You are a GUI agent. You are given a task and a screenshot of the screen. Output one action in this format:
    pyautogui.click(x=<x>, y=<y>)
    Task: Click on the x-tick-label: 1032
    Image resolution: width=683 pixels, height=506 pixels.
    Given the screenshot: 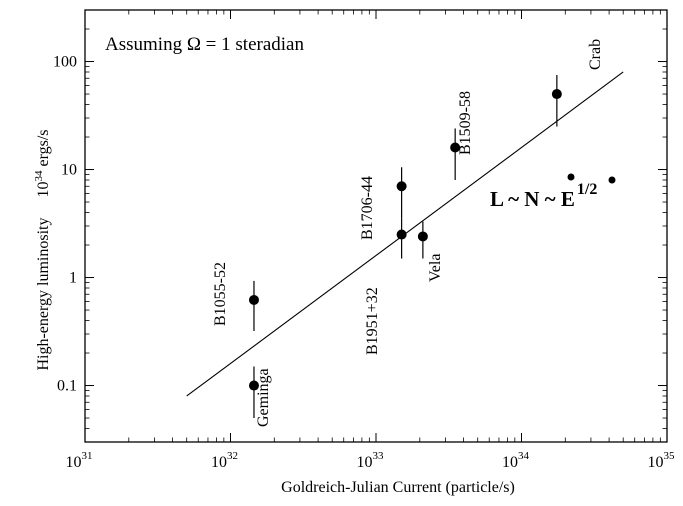 What is the action you would take?
    pyautogui.click(x=224, y=460)
    